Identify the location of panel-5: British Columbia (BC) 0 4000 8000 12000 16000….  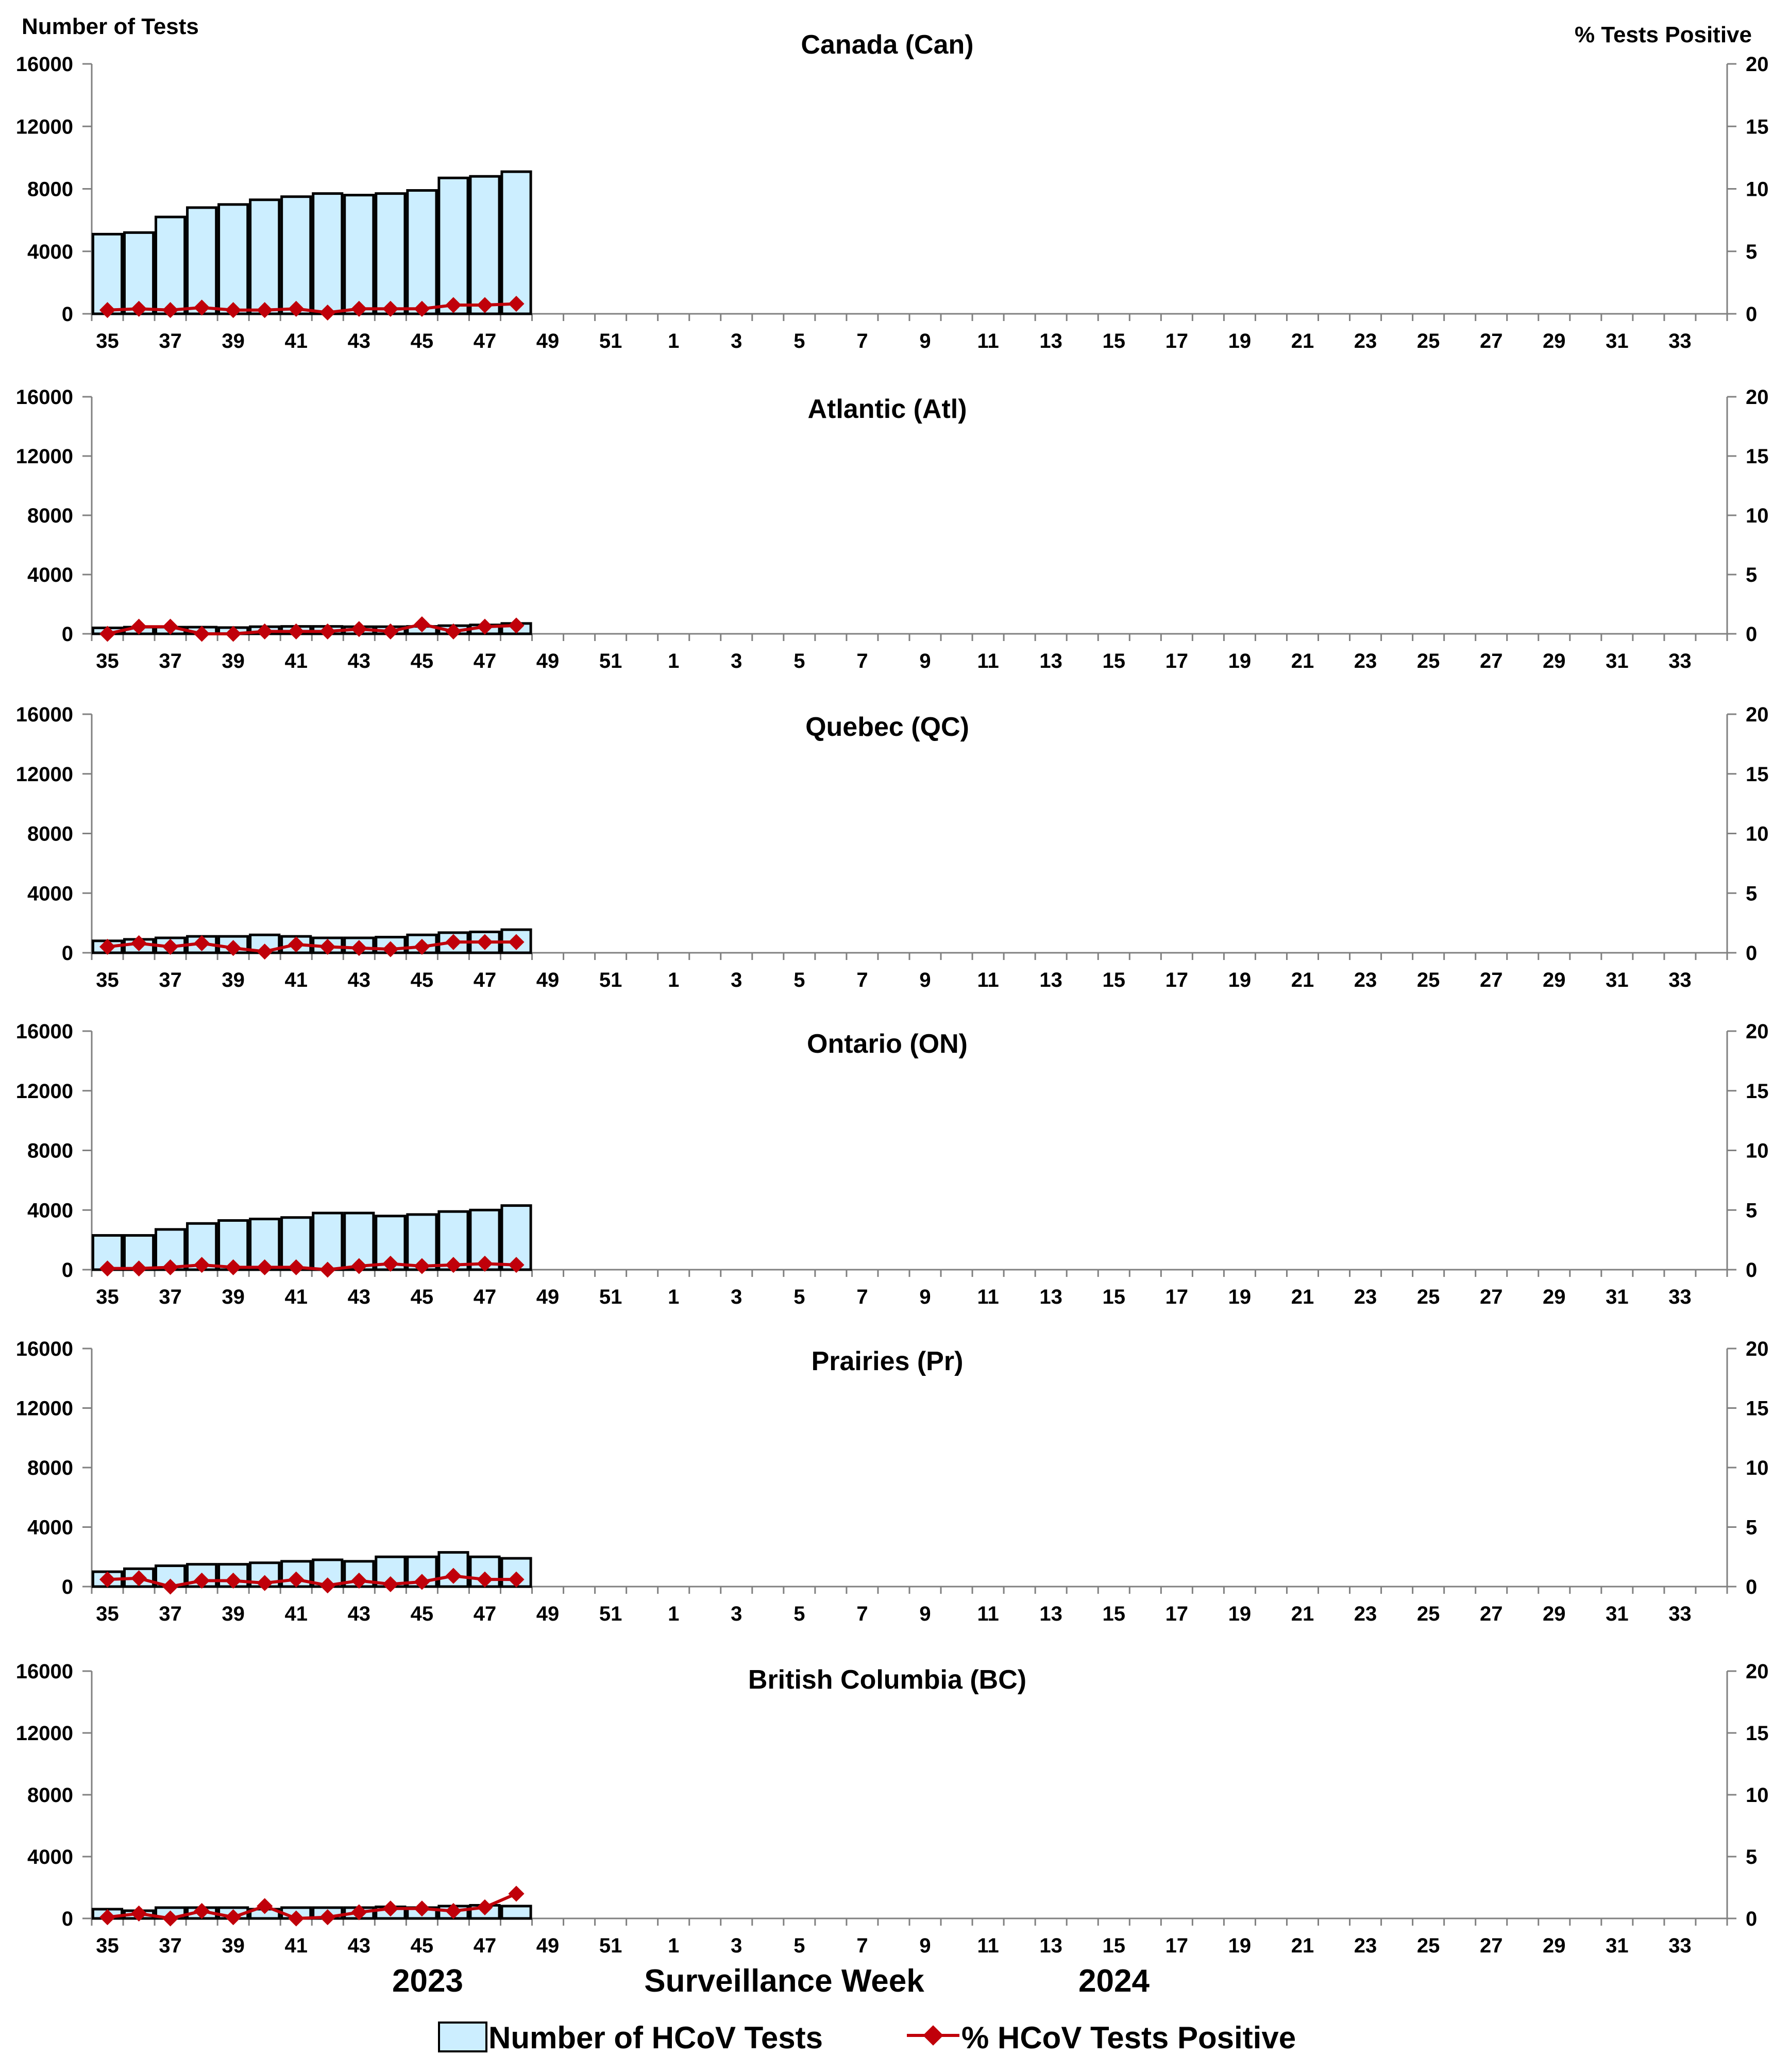
(893, 1809).